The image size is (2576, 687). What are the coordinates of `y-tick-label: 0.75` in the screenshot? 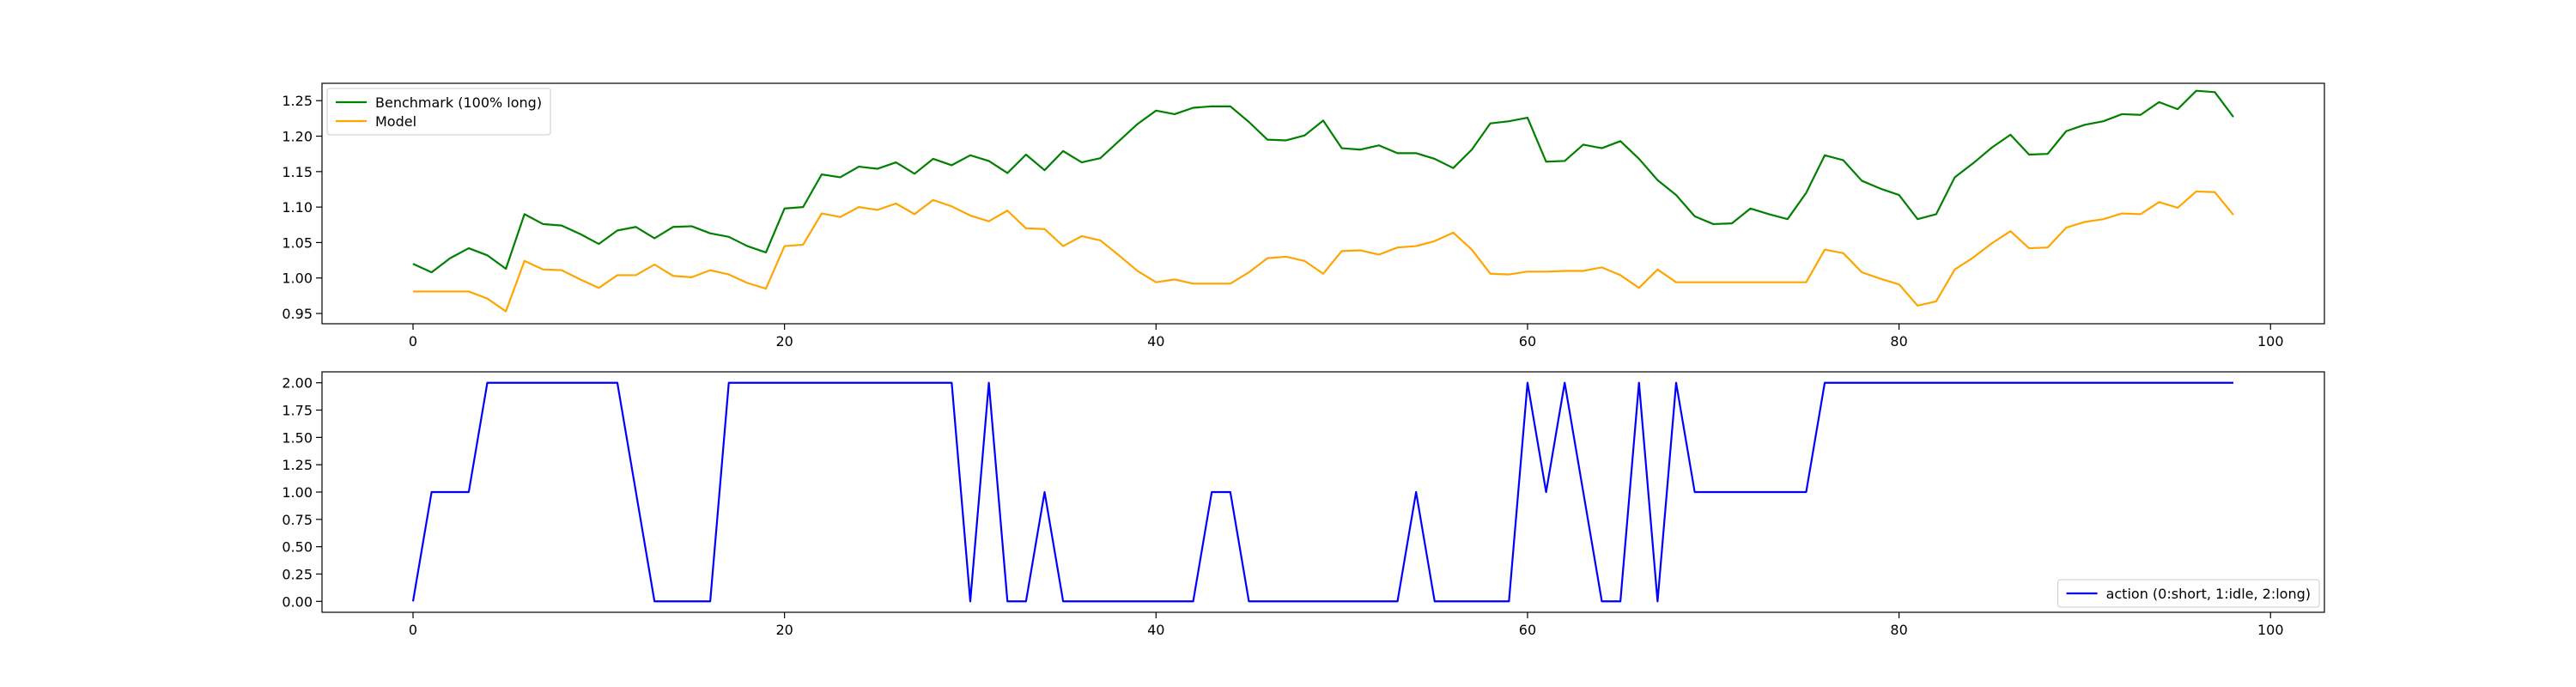 It's located at (297, 520).